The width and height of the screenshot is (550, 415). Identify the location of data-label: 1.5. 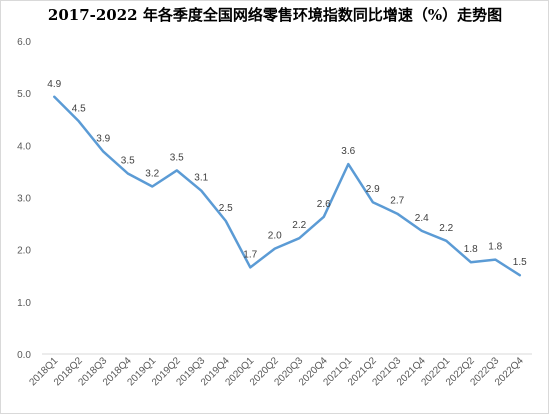
(520, 262).